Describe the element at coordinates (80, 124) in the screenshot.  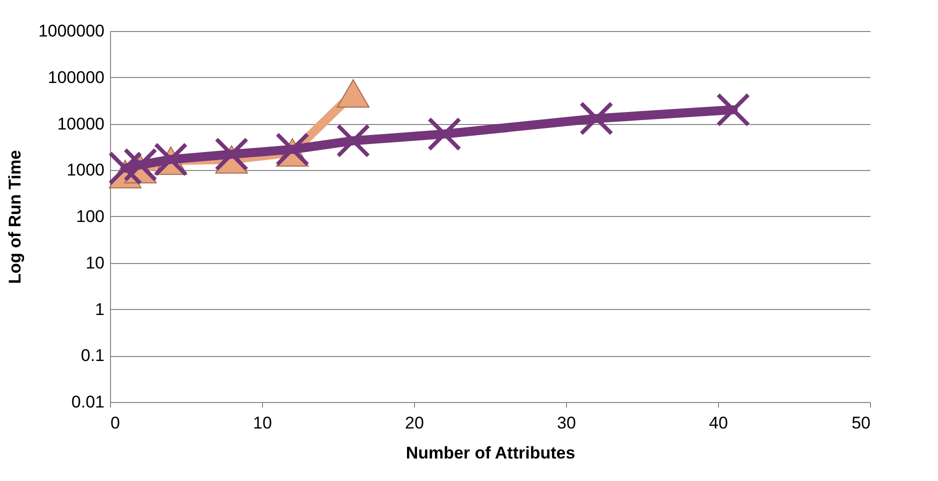
I see `y-tick-label: 10000` at that location.